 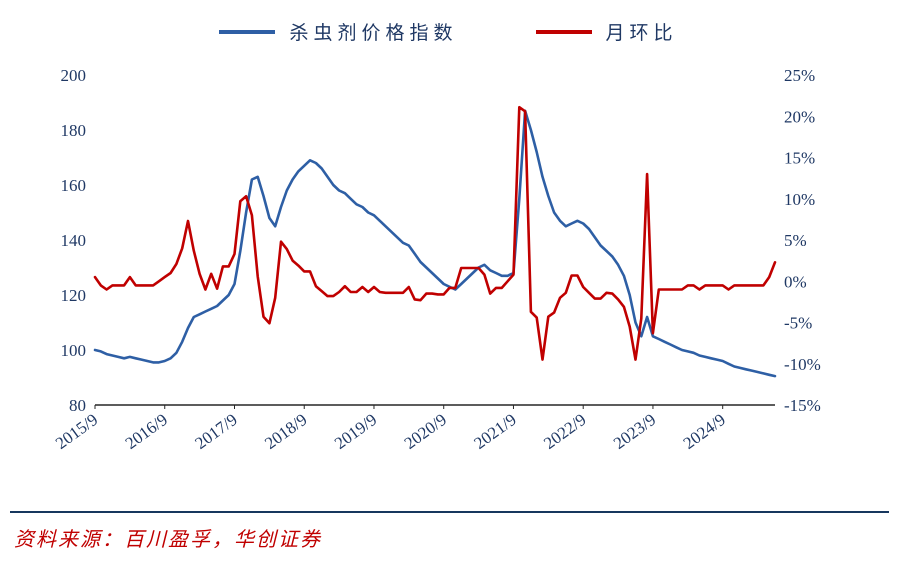 I want to click on legend-item-mom: 月环比, so click(x=606, y=31).